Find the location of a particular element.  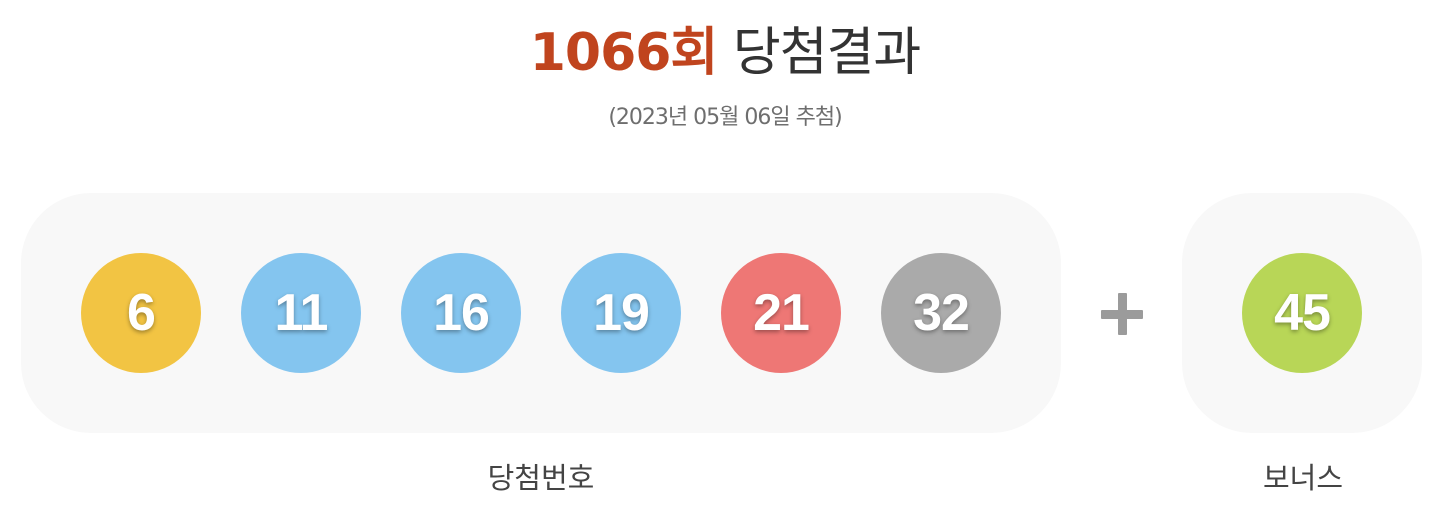

plus-icon is located at coordinates (1122, 314).